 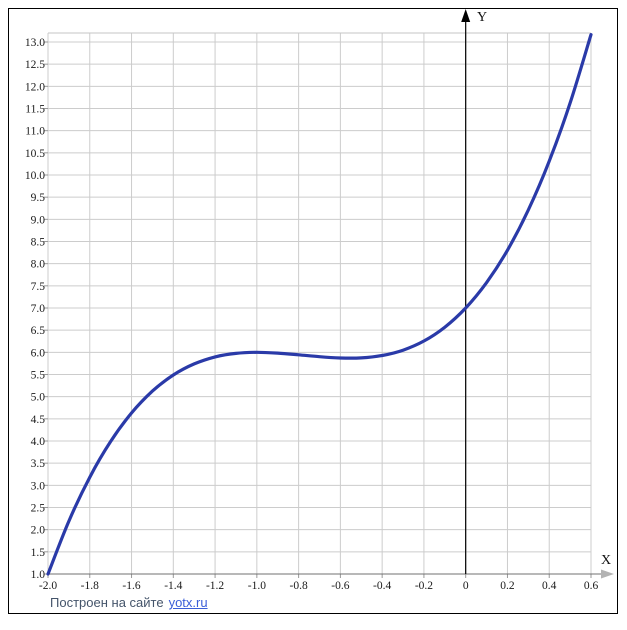 I want to click on footer-credit: Построен на сайте yotx.ru, so click(x=129, y=602).